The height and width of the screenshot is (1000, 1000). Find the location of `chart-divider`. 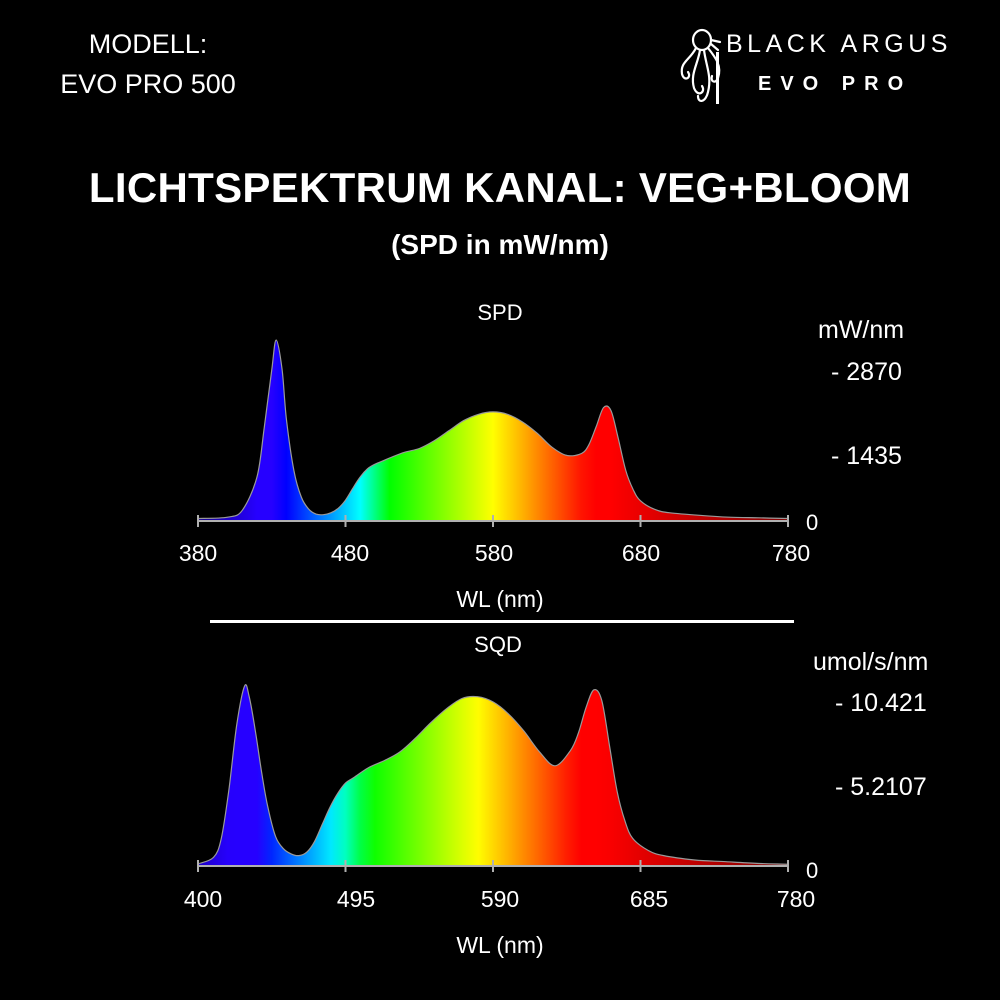

chart-divider is located at coordinates (502, 621).